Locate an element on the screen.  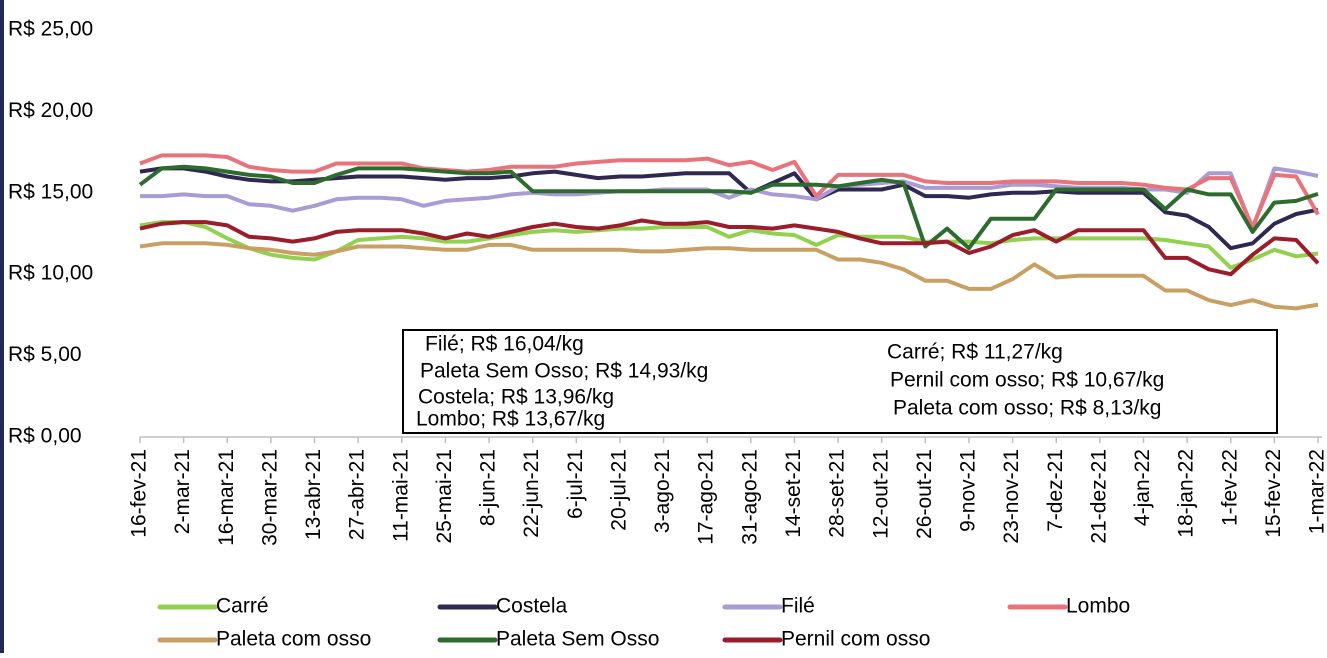
x-tick-label: 25-mai-21 is located at coordinates (444, 496).